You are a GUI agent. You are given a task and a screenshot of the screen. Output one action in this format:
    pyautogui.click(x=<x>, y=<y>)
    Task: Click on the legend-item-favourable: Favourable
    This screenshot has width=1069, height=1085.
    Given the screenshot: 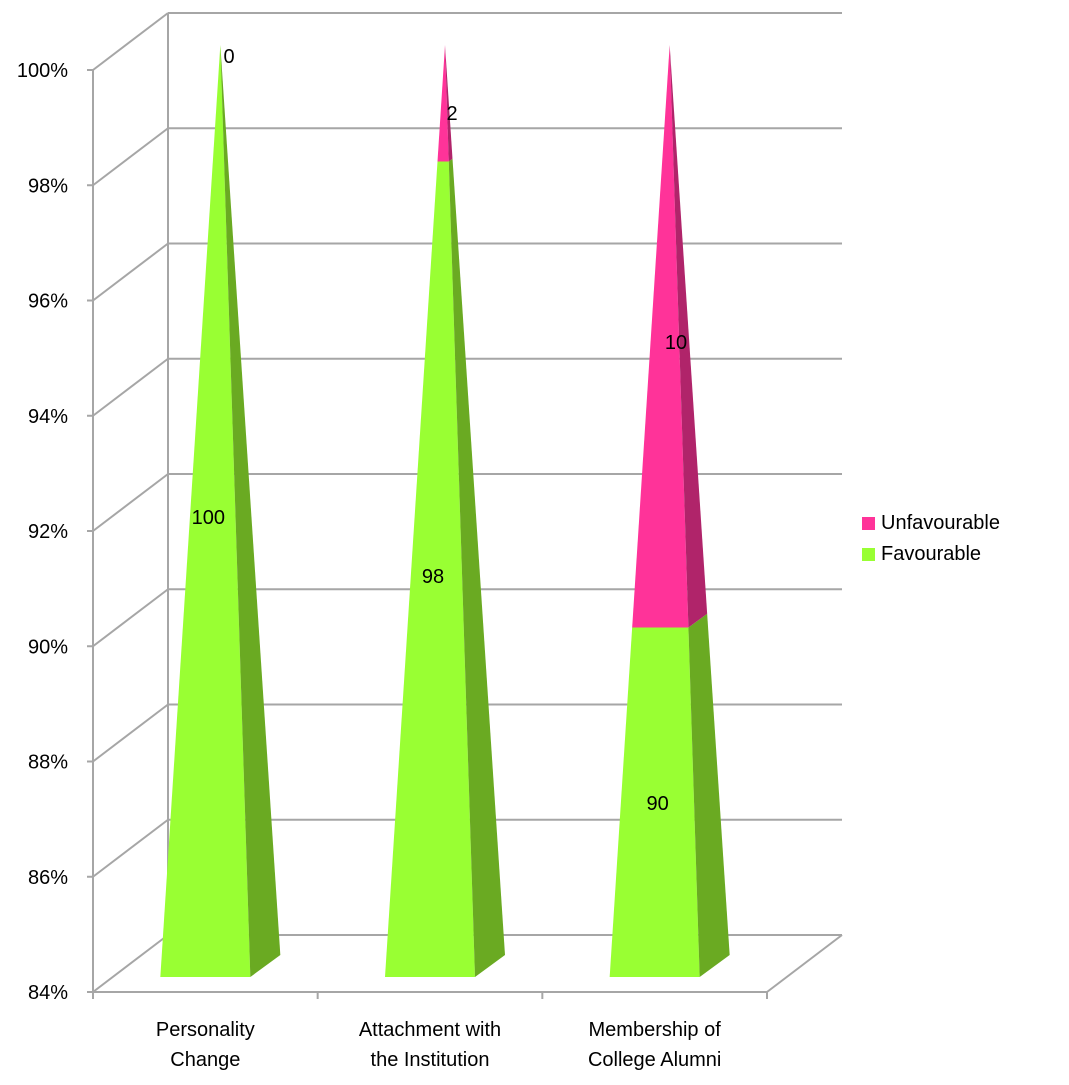 What is the action you would take?
    pyautogui.click(x=931, y=554)
    